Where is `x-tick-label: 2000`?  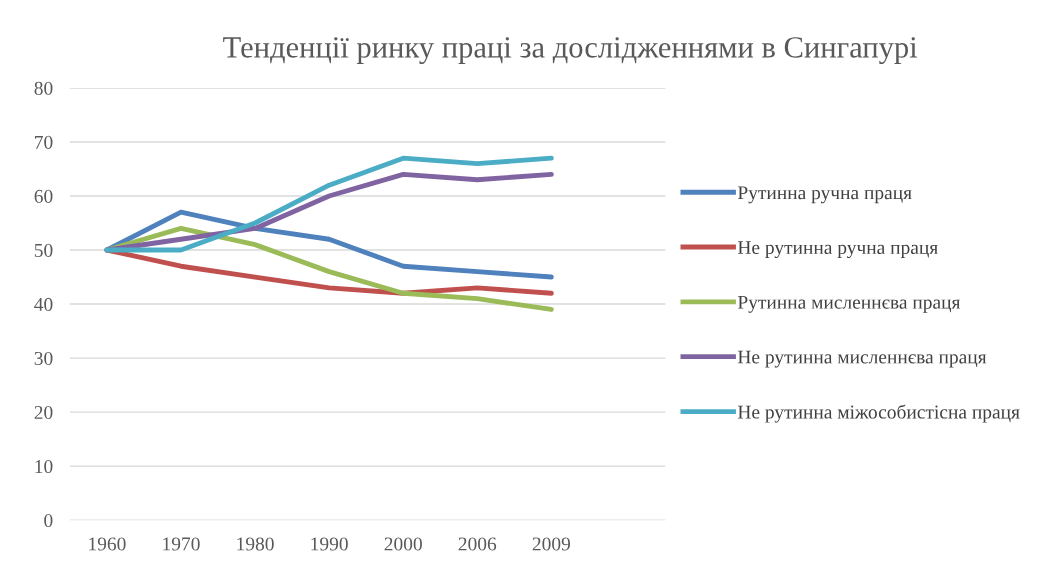 x-tick-label: 2000 is located at coordinates (403, 544).